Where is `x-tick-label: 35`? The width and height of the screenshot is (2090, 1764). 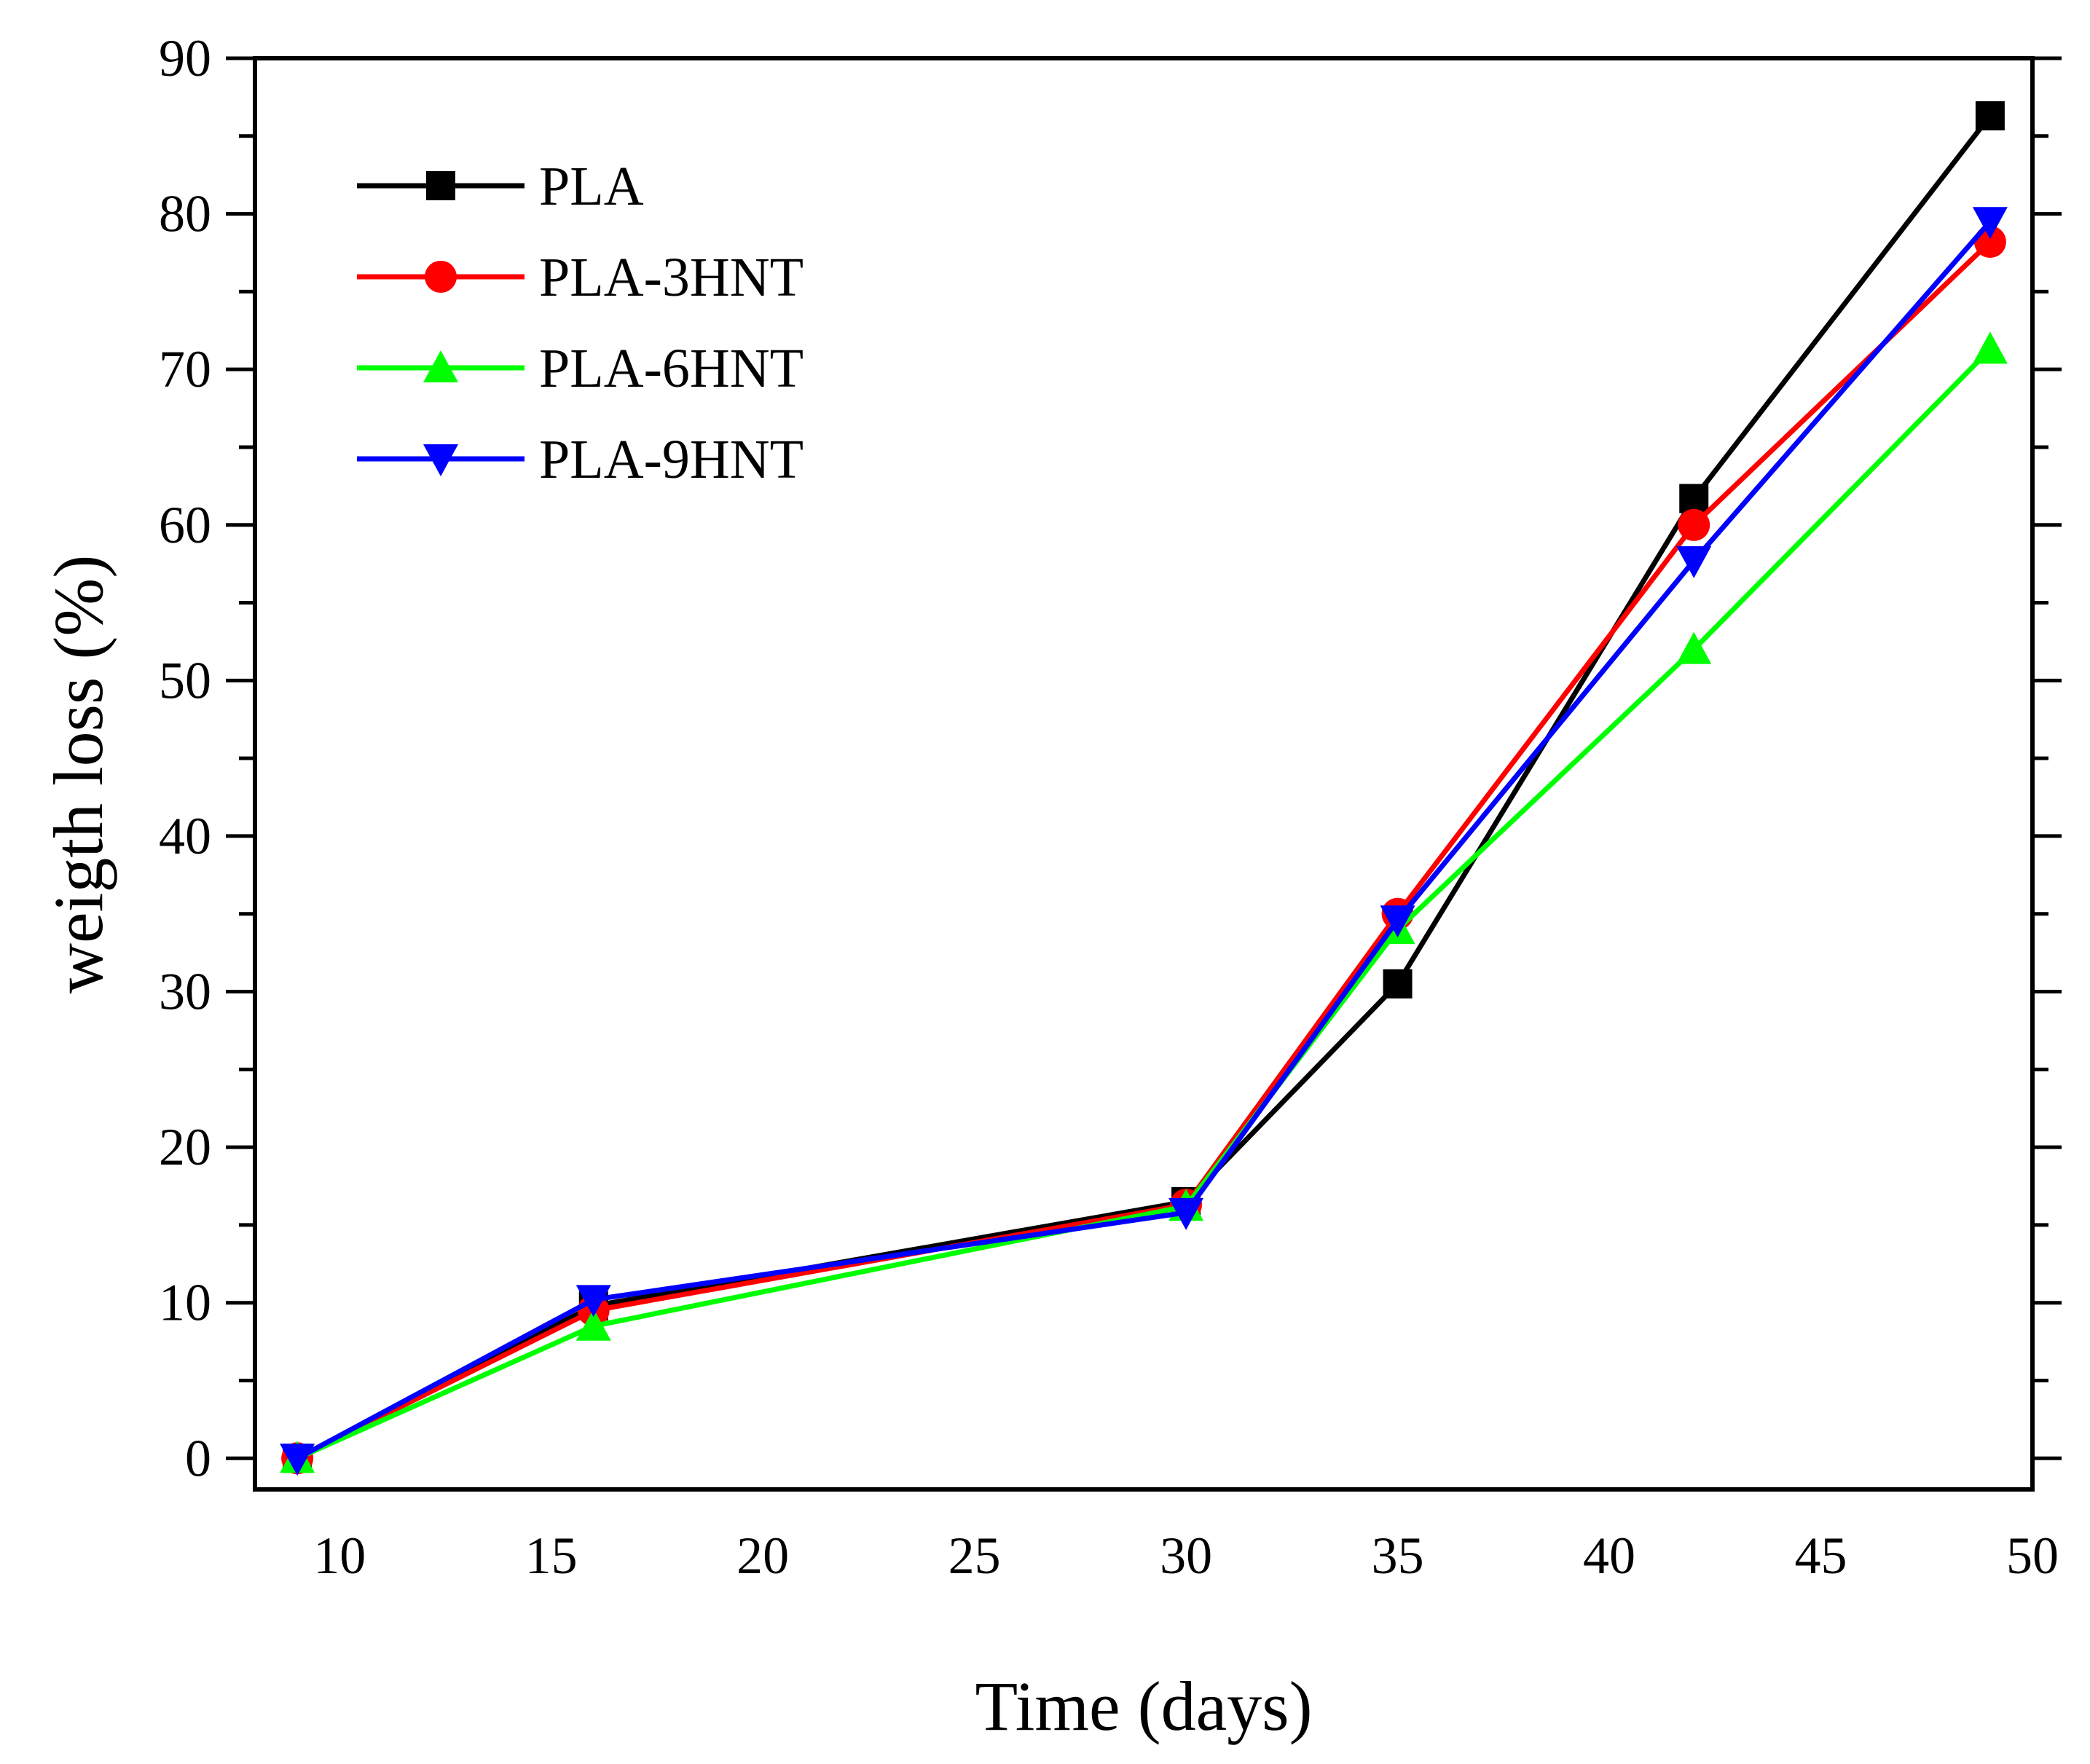 x-tick-label: 35 is located at coordinates (1398, 1556).